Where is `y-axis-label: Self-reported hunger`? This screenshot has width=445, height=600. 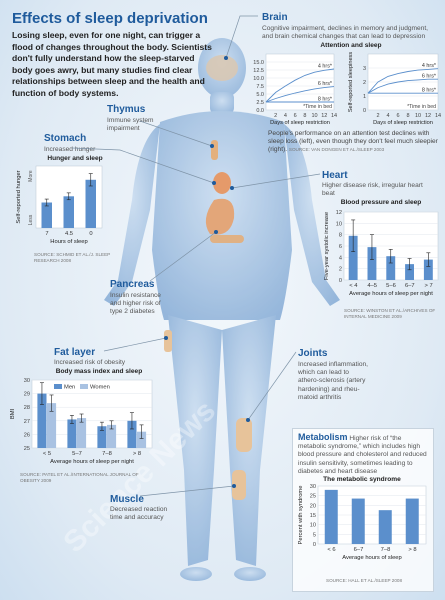 y-axis-label: Self-reported hunger is located at coordinates (19, 196).